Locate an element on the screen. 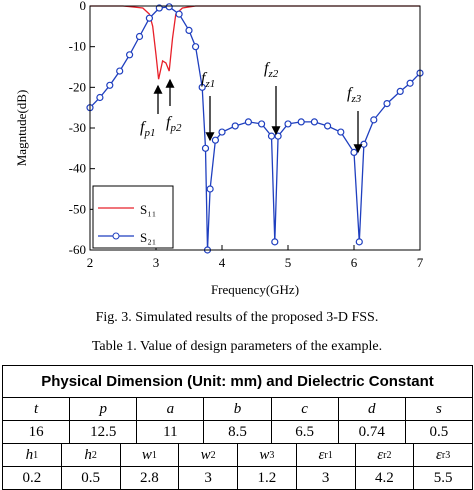 The width and height of the screenshot is (474, 490). table-cell: ε r2 is located at coordinates (385, 455).